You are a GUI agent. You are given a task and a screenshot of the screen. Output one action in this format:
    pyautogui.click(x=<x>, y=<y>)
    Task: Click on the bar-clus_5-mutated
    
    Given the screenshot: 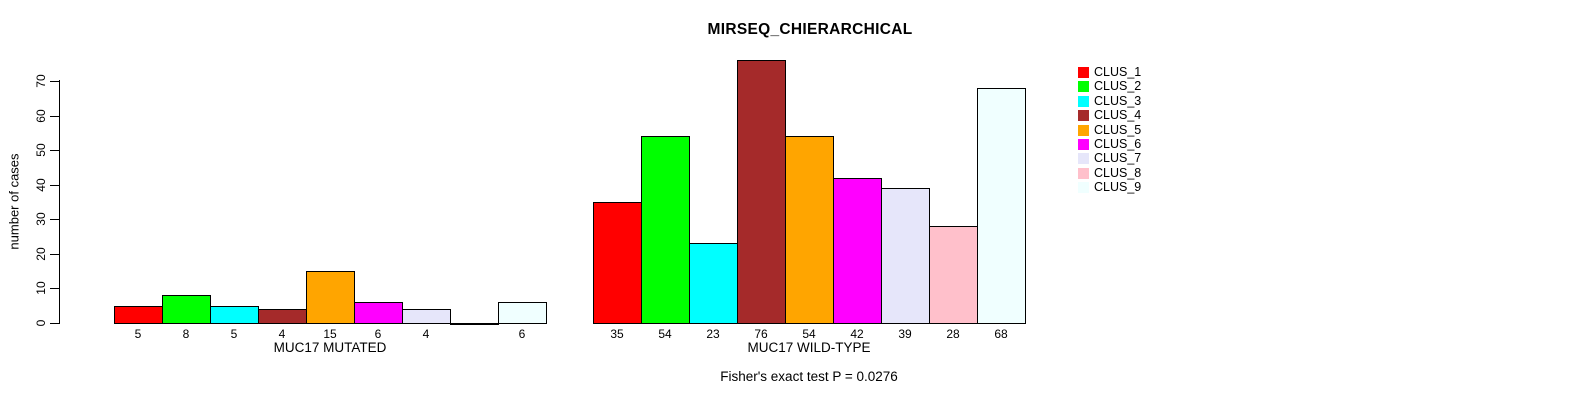 What is the action you would take?
    pyautogui.click(x=330, y=297)
    